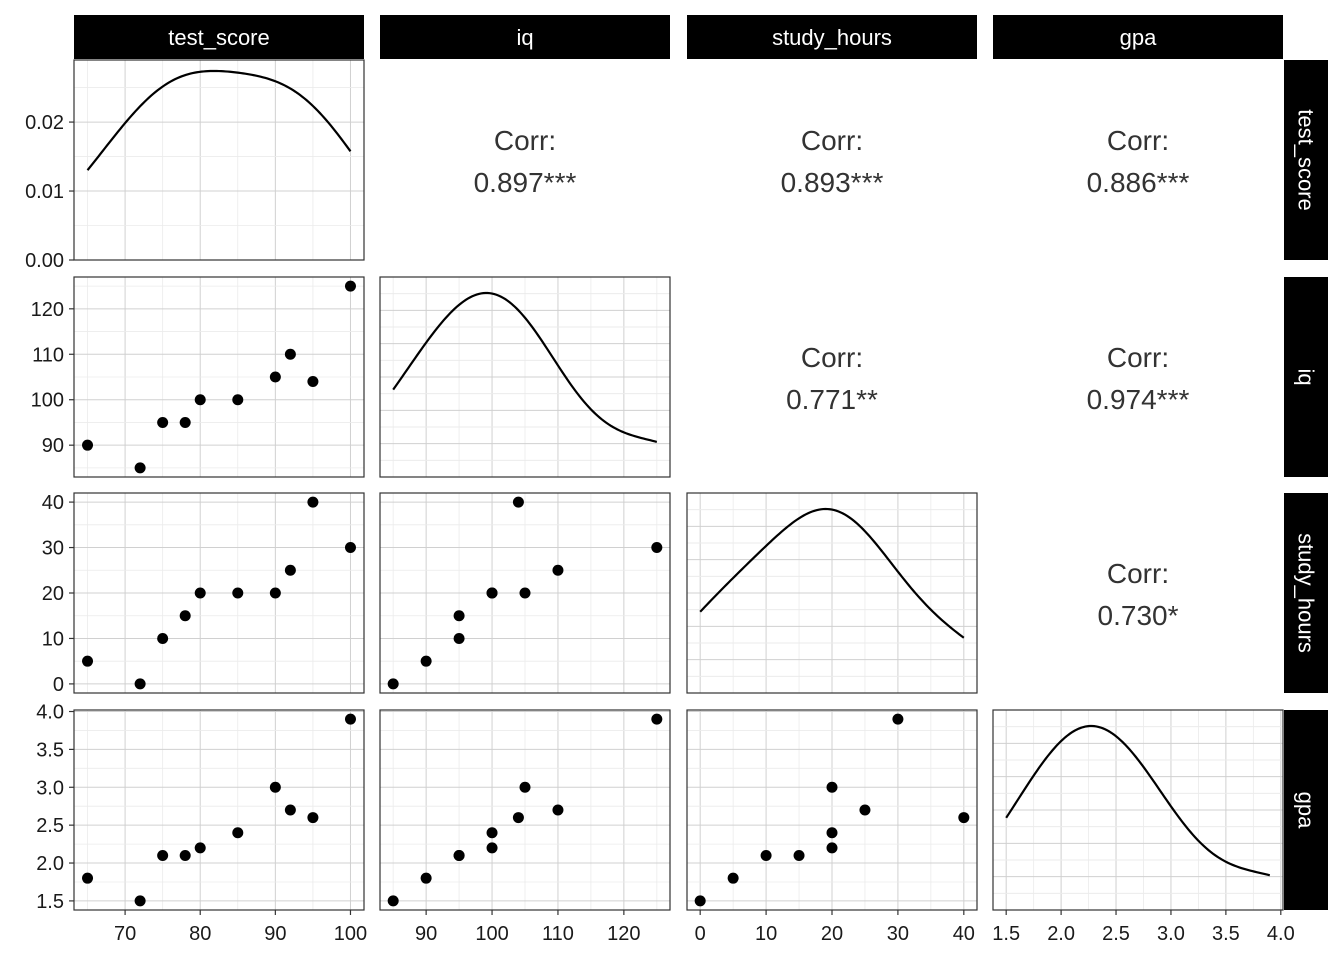  I want to click on y-tick-label-iq: 90, so click(53, 446).